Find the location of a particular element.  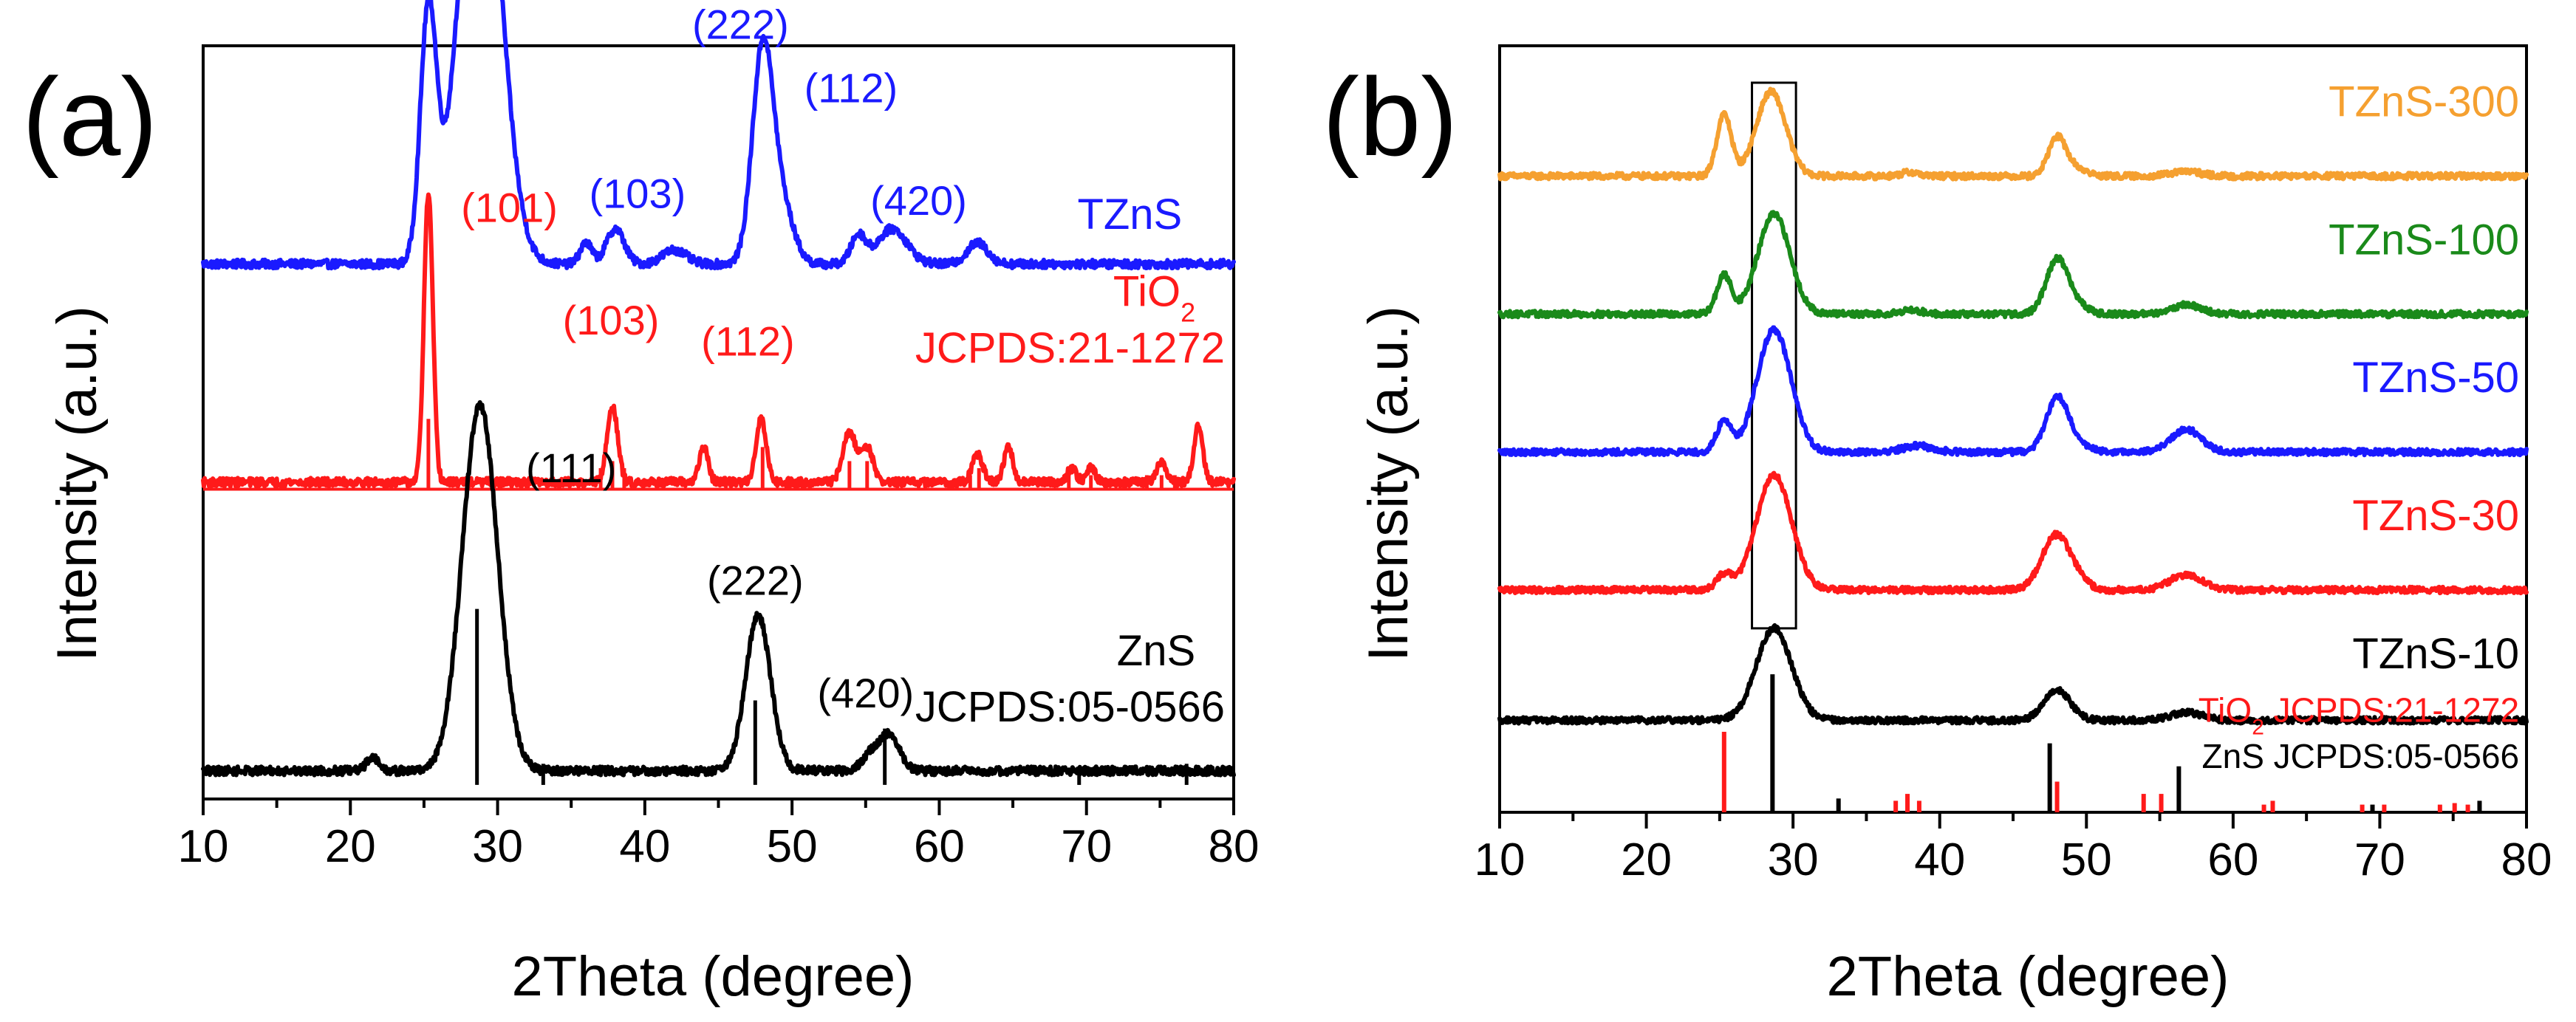

panel-a-label: (a) is located at coordinates (89, 117).